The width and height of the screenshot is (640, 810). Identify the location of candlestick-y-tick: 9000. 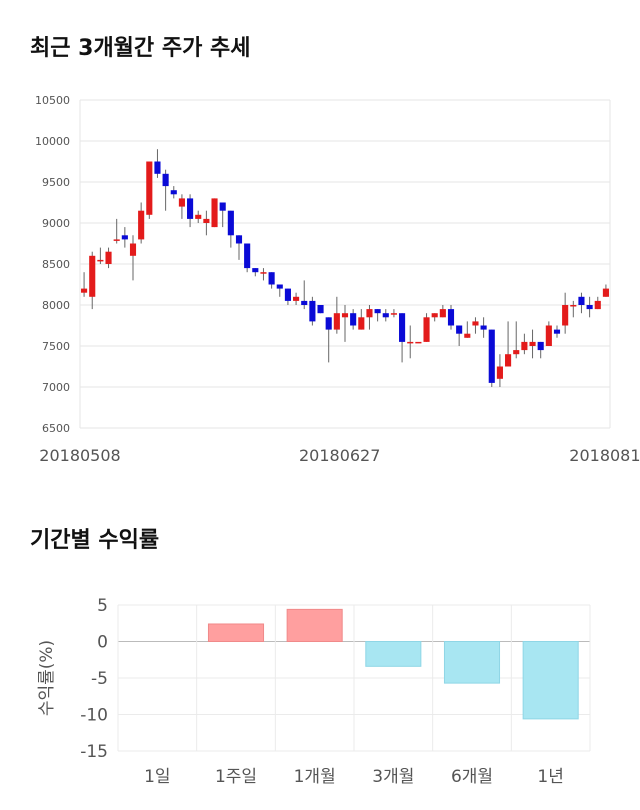
(56, 223).